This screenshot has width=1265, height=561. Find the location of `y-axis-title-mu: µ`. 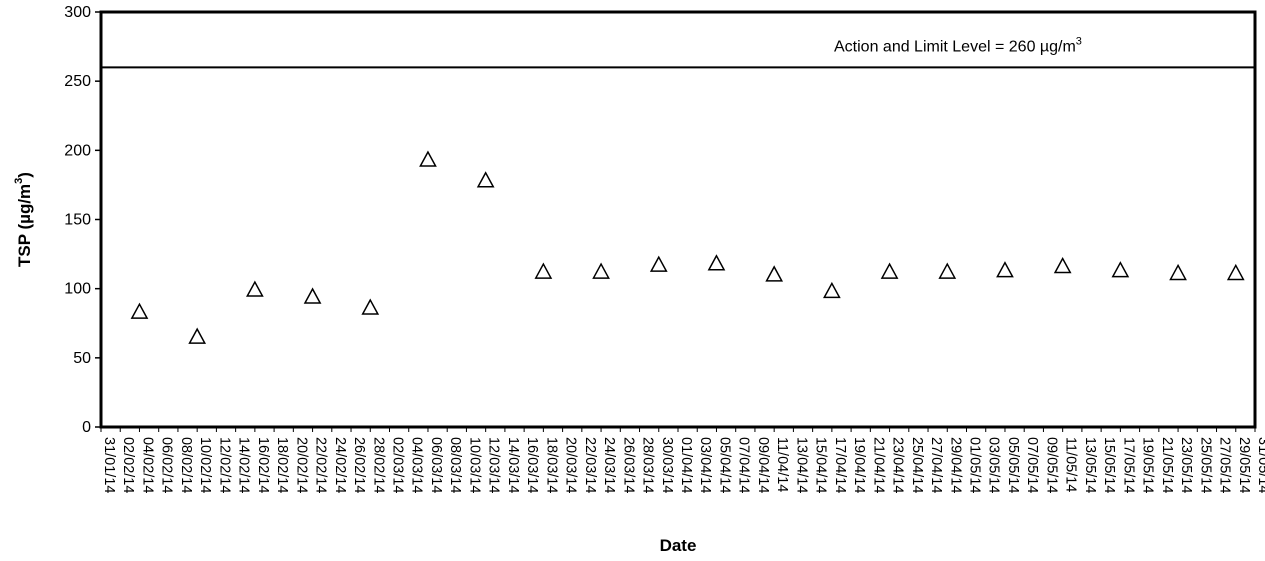

y-axis-title-mu: µ is located at coordinates (24, 219).